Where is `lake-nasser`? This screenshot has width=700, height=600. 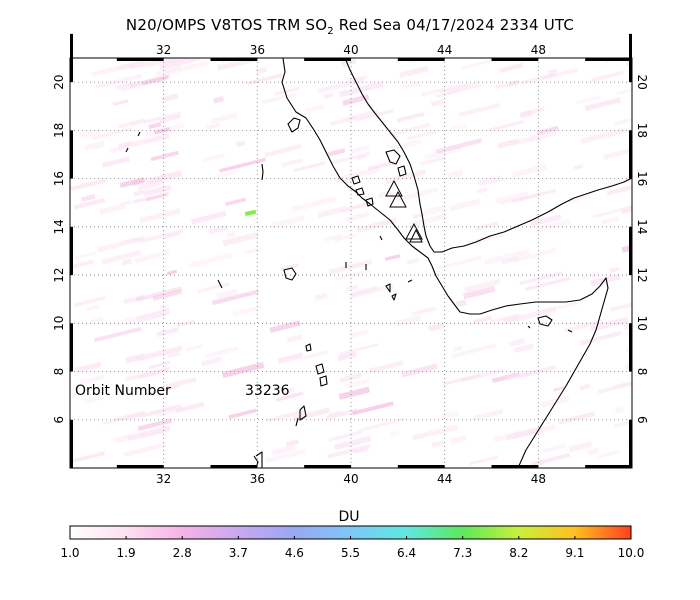
lake-nasser is located at coordinates (262, 172).